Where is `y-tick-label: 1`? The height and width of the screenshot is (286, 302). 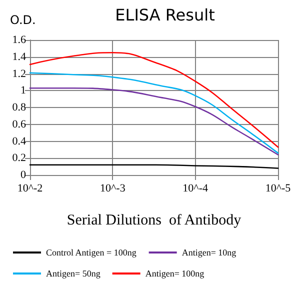
y-tick-label: 1 is located at coordinates (23, 90).